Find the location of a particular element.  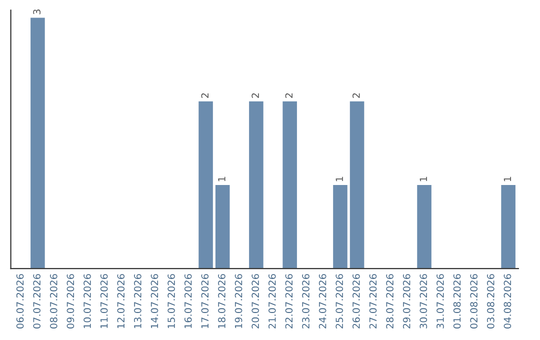

x-tick-label: 02.08.2026 is located at coordinates (474, 301).